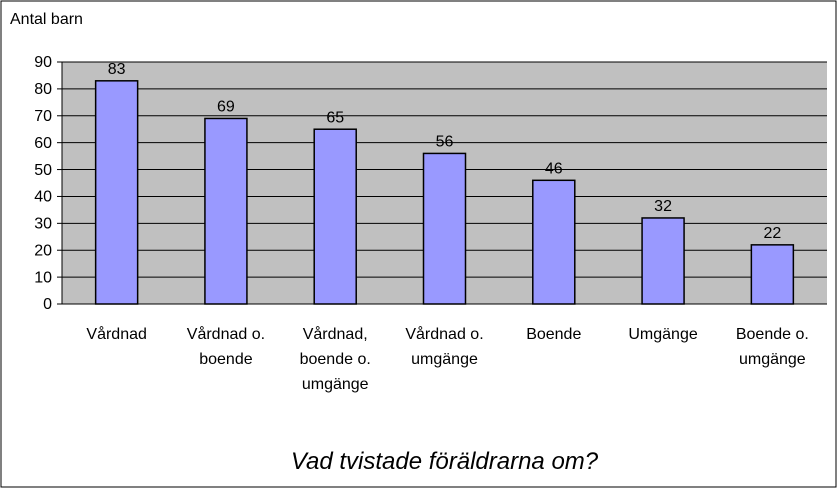  Describe the element at coordinates (43, 224) in the screenshot. I see `y-tick-label: 30` at that location.